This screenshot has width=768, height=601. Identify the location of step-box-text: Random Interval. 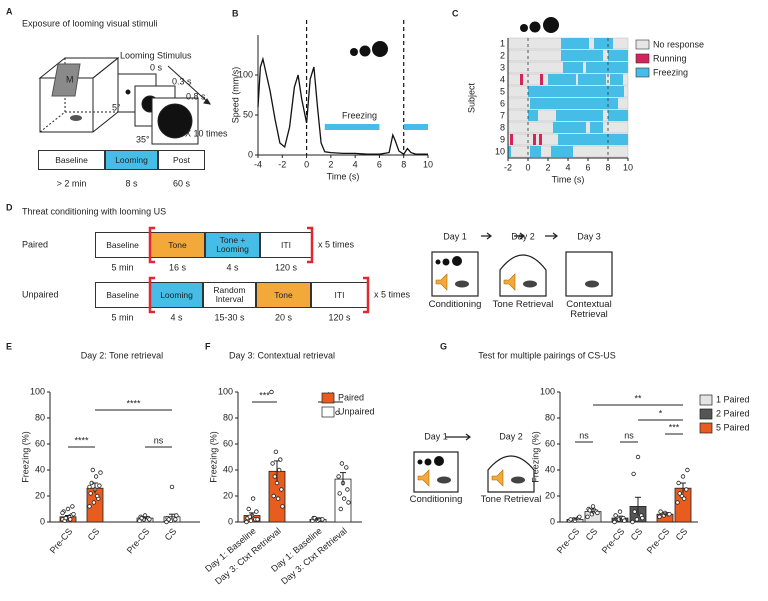
(229, 295).